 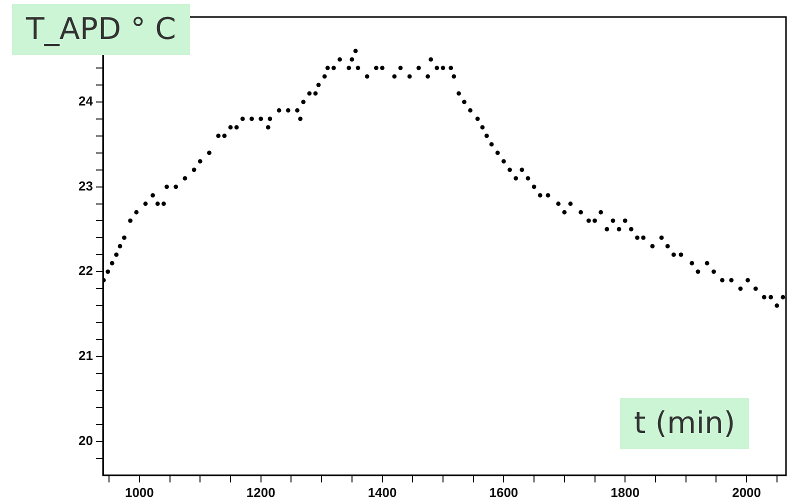 I want to click on x-tick-label: 1600, so click(x=503, y=492).